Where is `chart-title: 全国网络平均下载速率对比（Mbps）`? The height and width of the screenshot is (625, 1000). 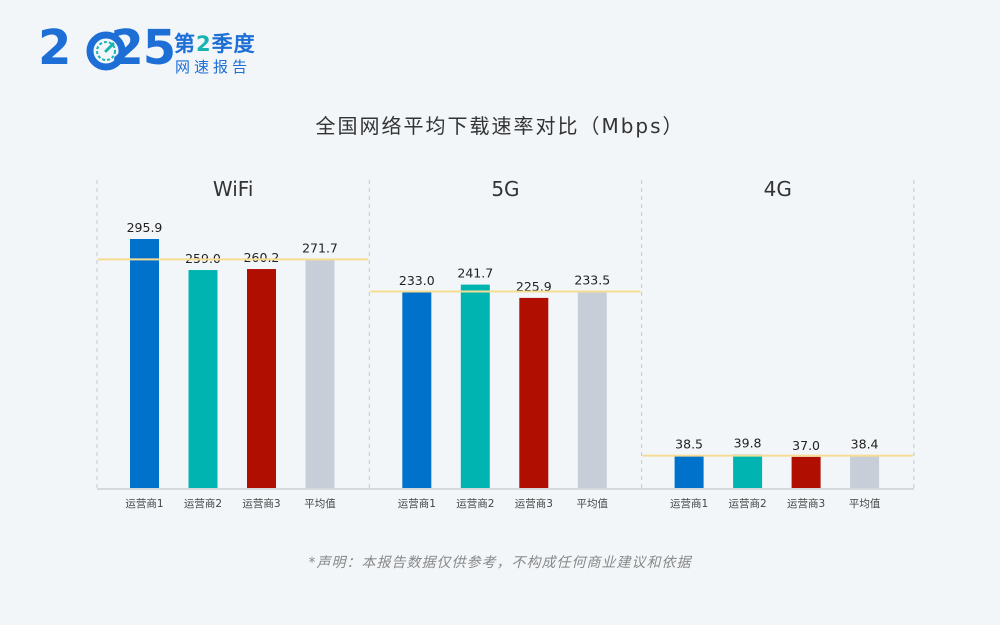 chart-title: 全国网络平均下载速率对比（Mbps） is located at coordinates (500, 126).